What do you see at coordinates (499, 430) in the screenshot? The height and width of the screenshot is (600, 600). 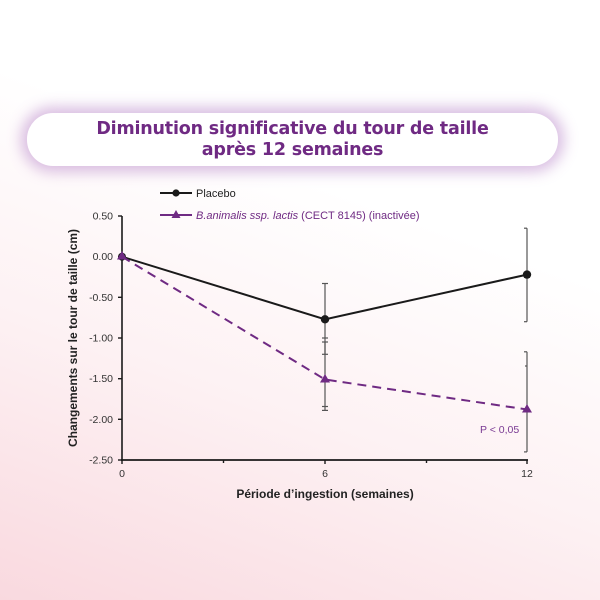 I see `p-value-annotation: P < 0,05` at bounding box center [499, 430].